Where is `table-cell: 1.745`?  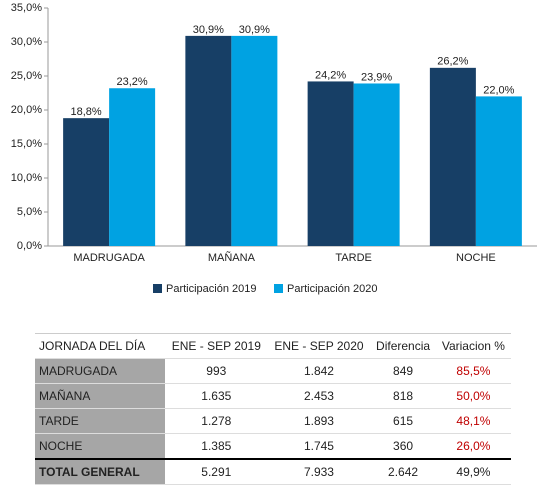
table-cell: 1.745 is located at coordinates (319, 446).